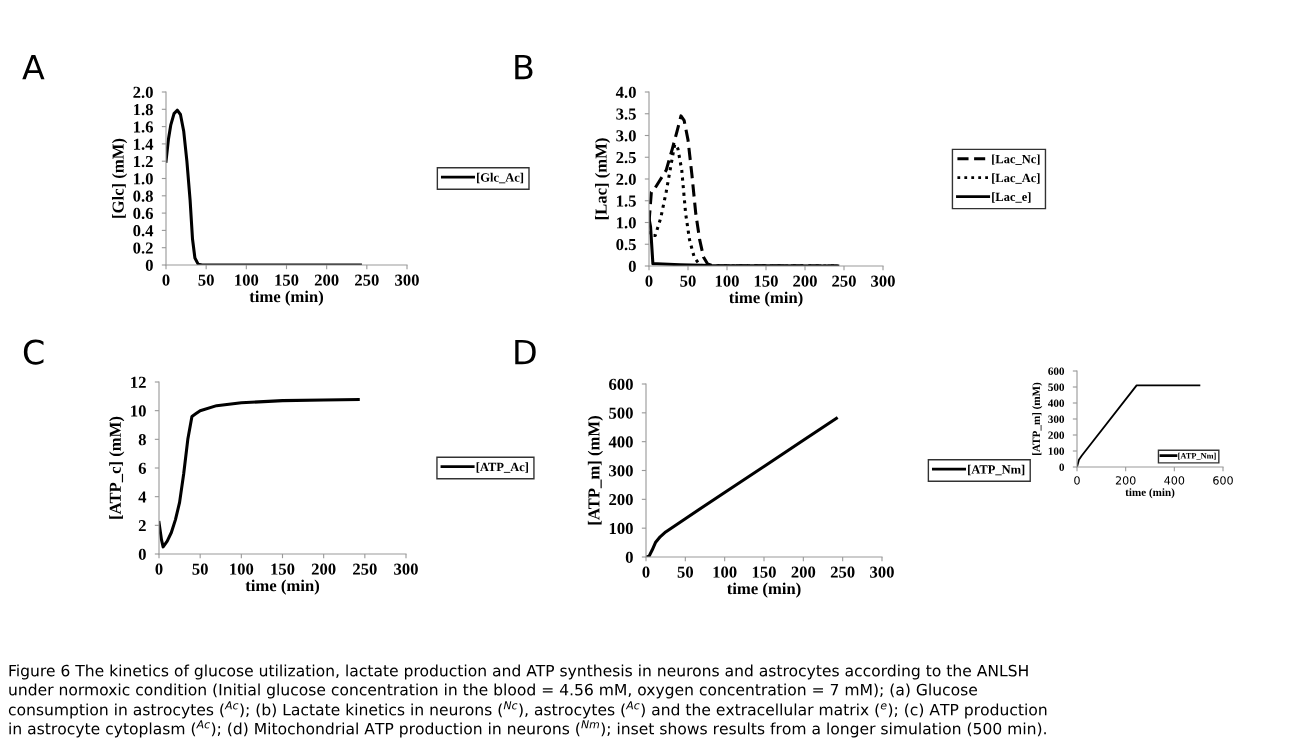 This screenshot has width=1293, height=742. What do you see at coordinates (120, 178) in the screenshot?
I see `y-axis-title: [Glc] (mM)` at bounding box center [120, 178].